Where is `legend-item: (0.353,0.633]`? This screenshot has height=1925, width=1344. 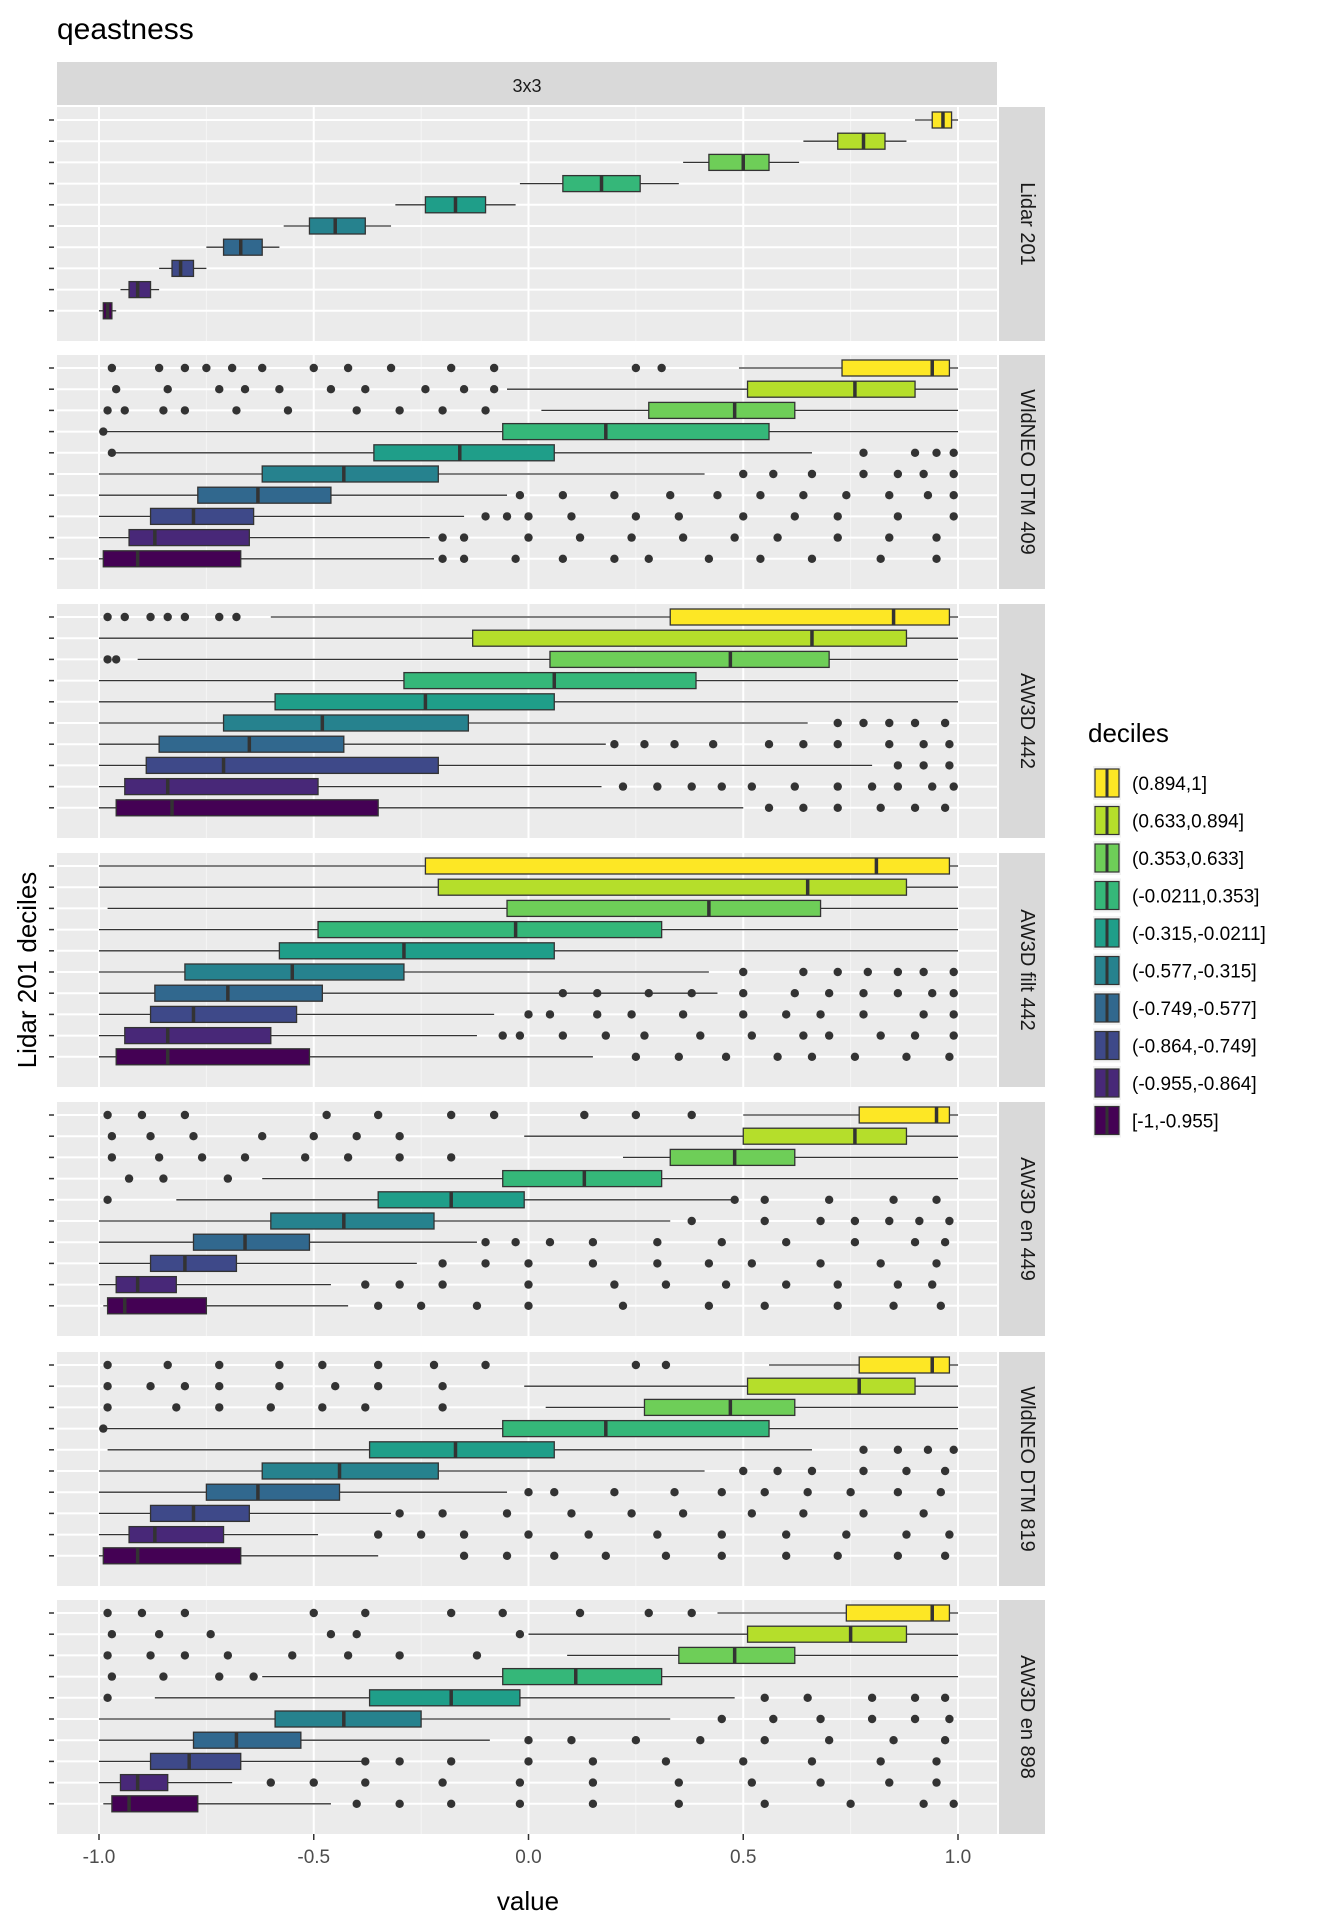
legend-item: (0.353,0.633] is located at coordinates (1168, 858).